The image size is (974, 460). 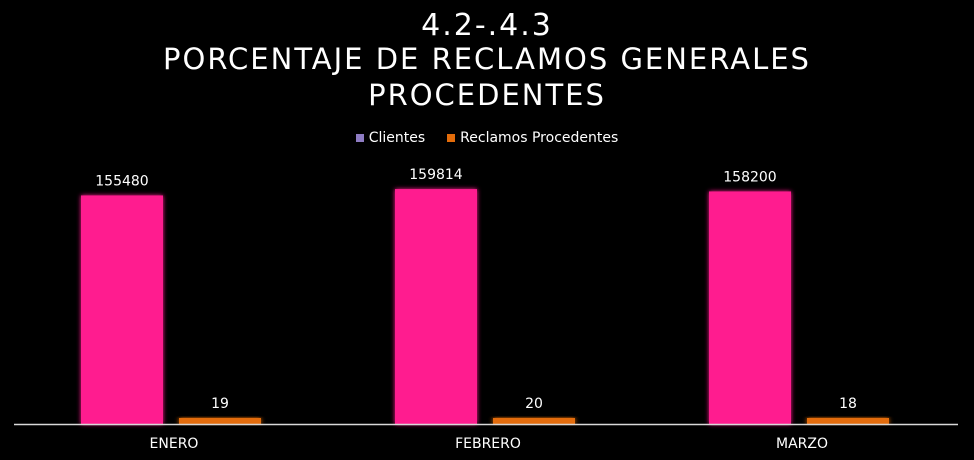 What do you see at coordinates (848, 404) in the screenshot?
I see `data-label-reclamos-procedentes-marzo: 18` at bounding box center [848, 404].